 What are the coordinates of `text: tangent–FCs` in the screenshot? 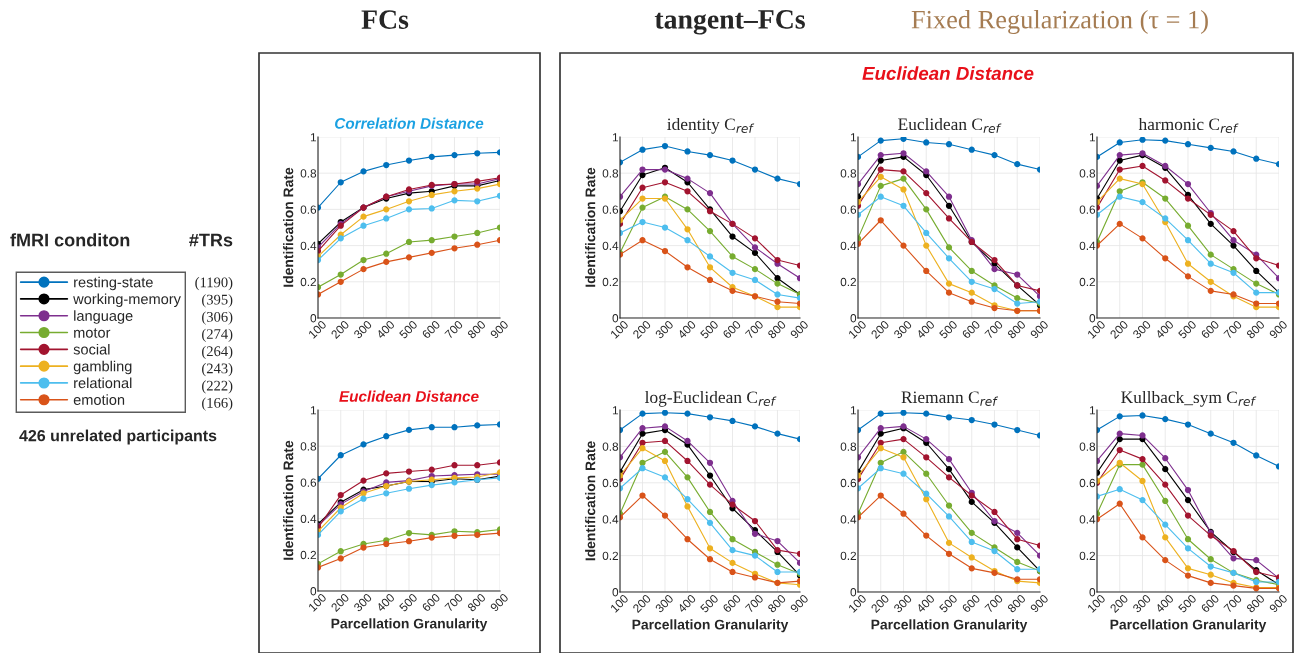 It's located at (729, 22).